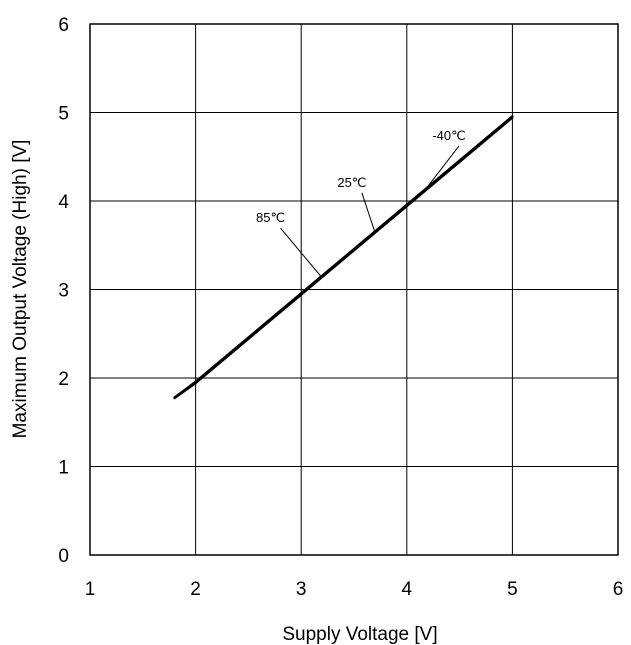  Describe the element at coordinates (63, 468) in the screenshot. I see `y-tick-label: 1` at that location.